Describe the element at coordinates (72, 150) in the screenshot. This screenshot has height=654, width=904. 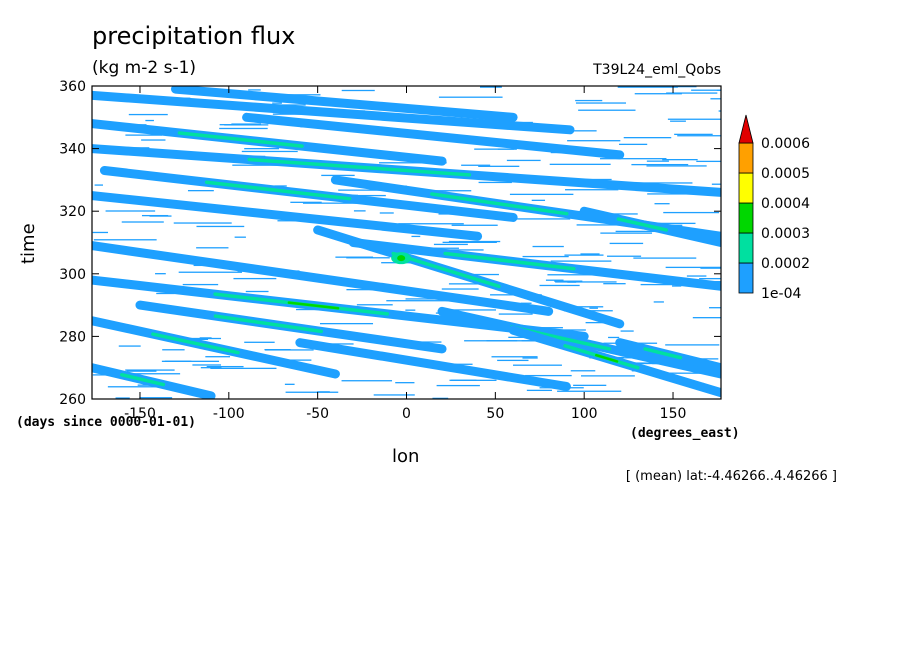
I see `y-tick-label: 340` at that location.